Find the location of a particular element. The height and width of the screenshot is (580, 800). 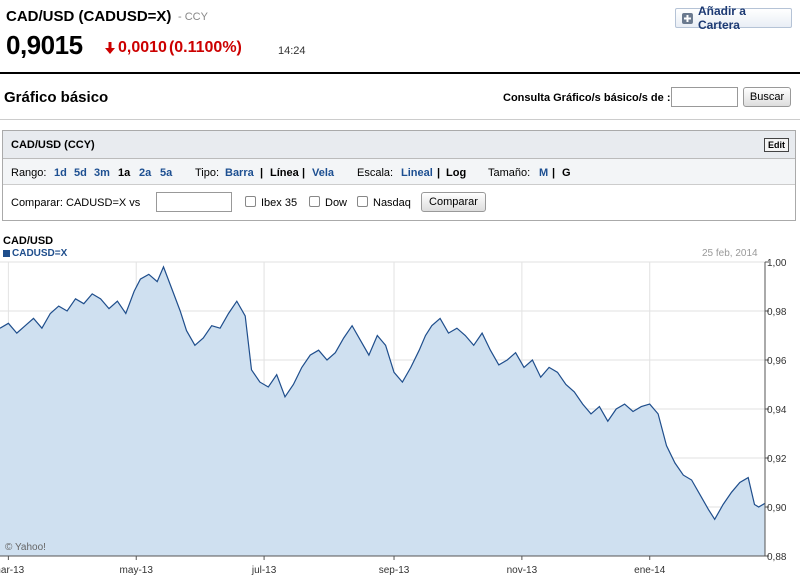

y-tick-label: 0,90 is located at coordinates (777, 508).